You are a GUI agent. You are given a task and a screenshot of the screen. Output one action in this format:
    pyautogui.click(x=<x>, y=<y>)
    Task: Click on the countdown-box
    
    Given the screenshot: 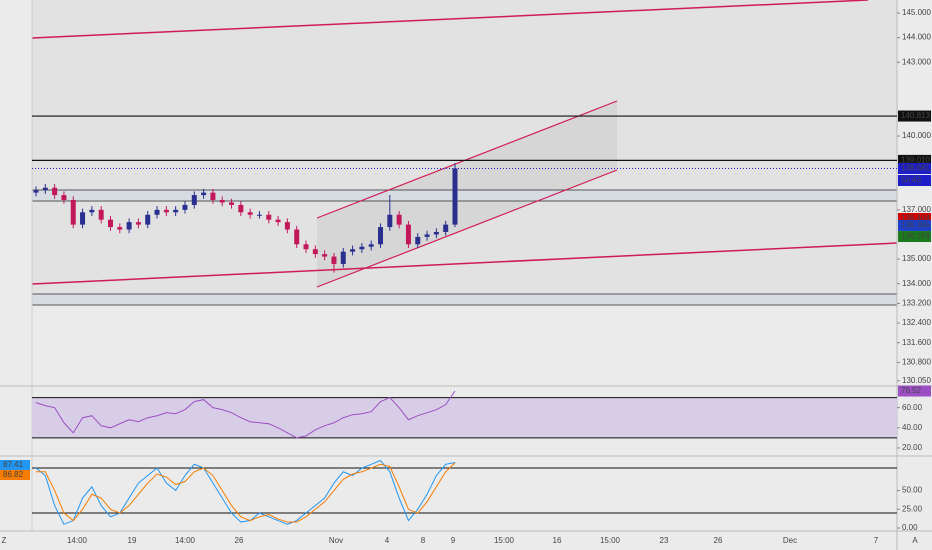 What is the action you would take?
    pyautogui.click(x=914, y=180)
    